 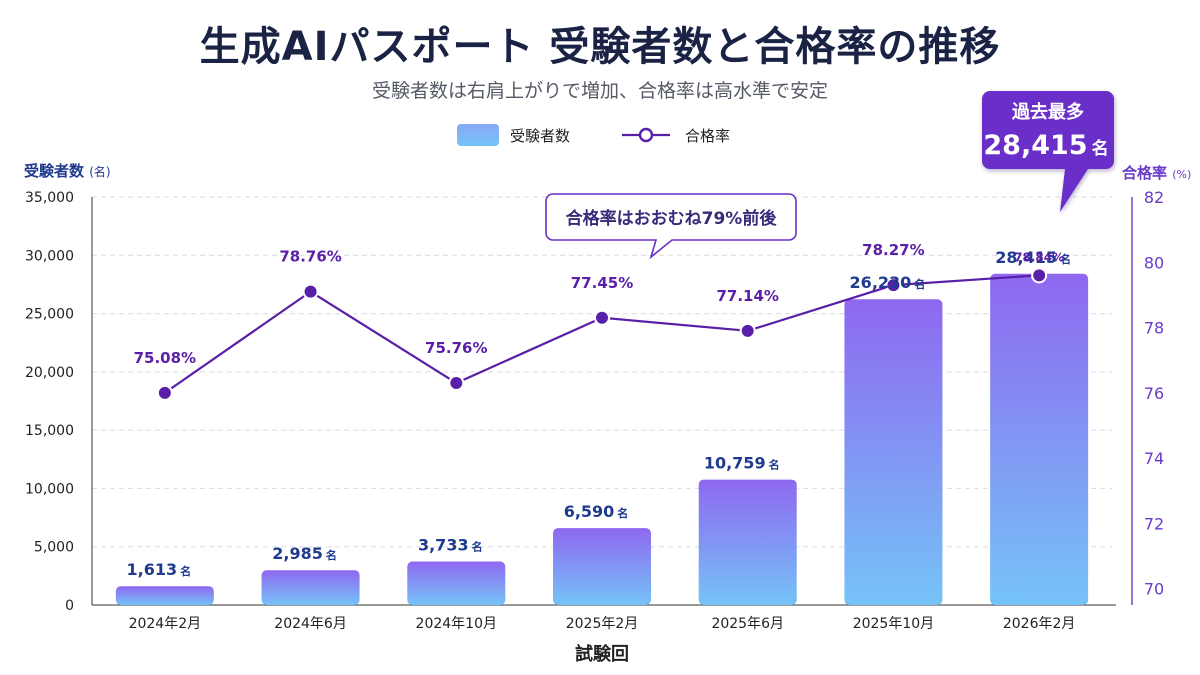 I want to click on x-tick-label: 2025年10月, so click(x=893, y=624).